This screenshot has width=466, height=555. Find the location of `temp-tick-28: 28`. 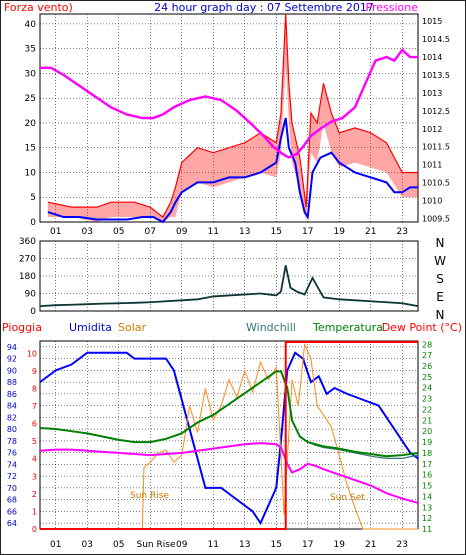

temp-tick-28: 28 is located at coordinates (427, 344).